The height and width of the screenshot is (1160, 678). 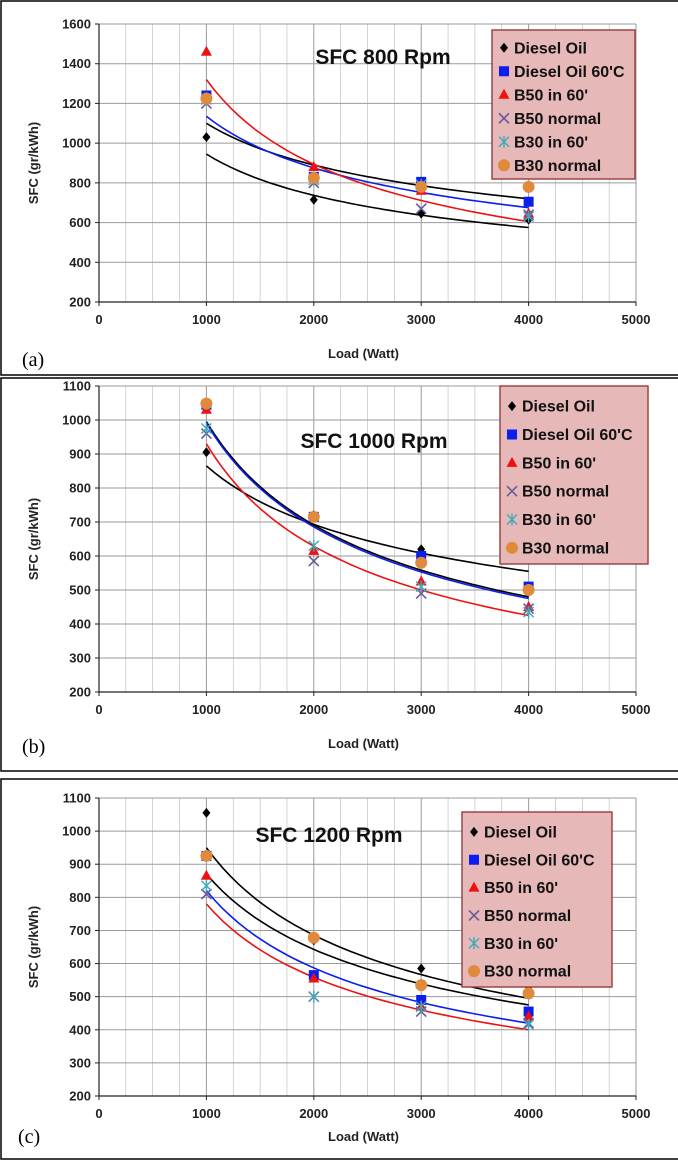 I want to click on y-tick-label: 1200, so click(x=76, y=103).